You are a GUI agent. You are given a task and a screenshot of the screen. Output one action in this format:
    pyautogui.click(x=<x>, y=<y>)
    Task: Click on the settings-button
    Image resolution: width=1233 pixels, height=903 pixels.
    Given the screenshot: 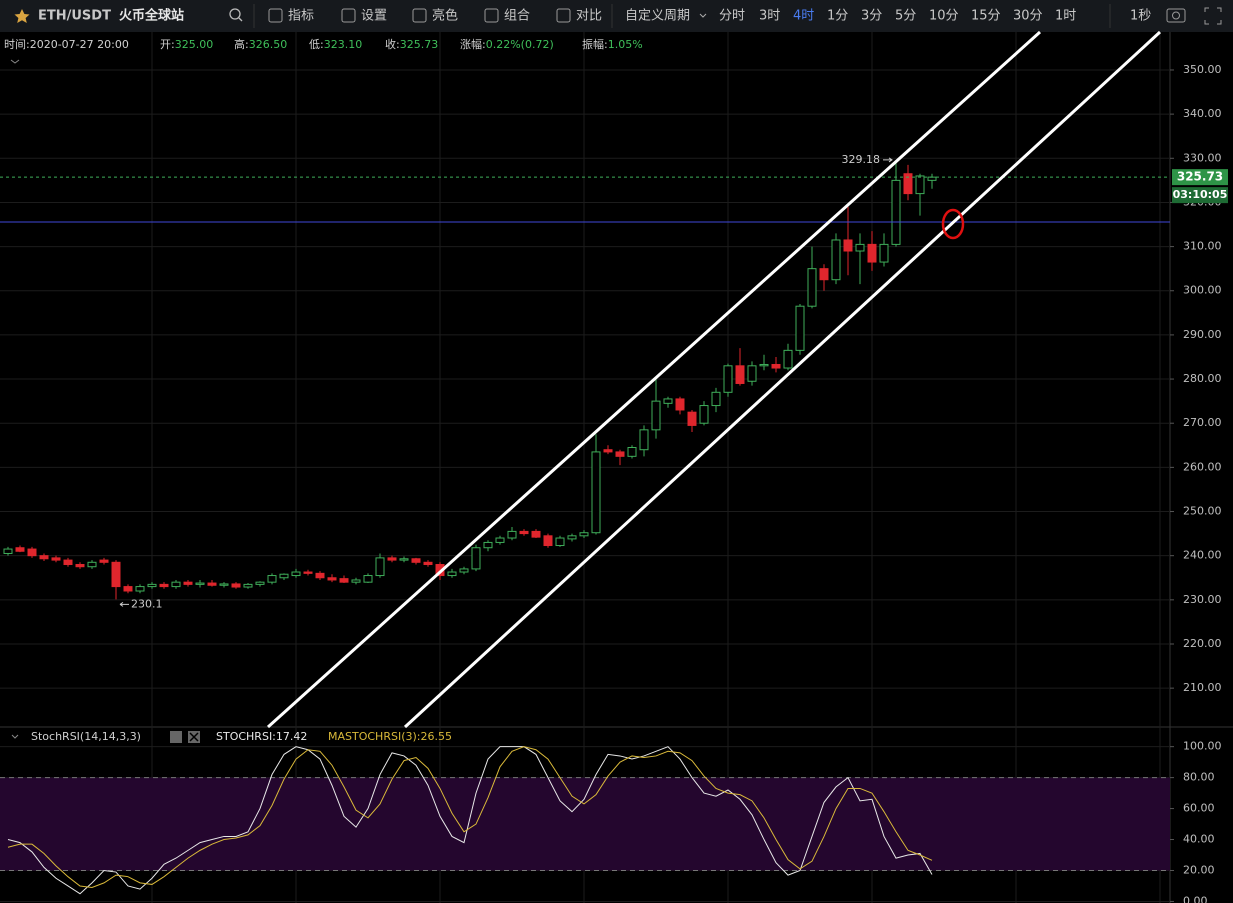 What is the action you would take?
    pyautogui.click(x=176, y=737)
    